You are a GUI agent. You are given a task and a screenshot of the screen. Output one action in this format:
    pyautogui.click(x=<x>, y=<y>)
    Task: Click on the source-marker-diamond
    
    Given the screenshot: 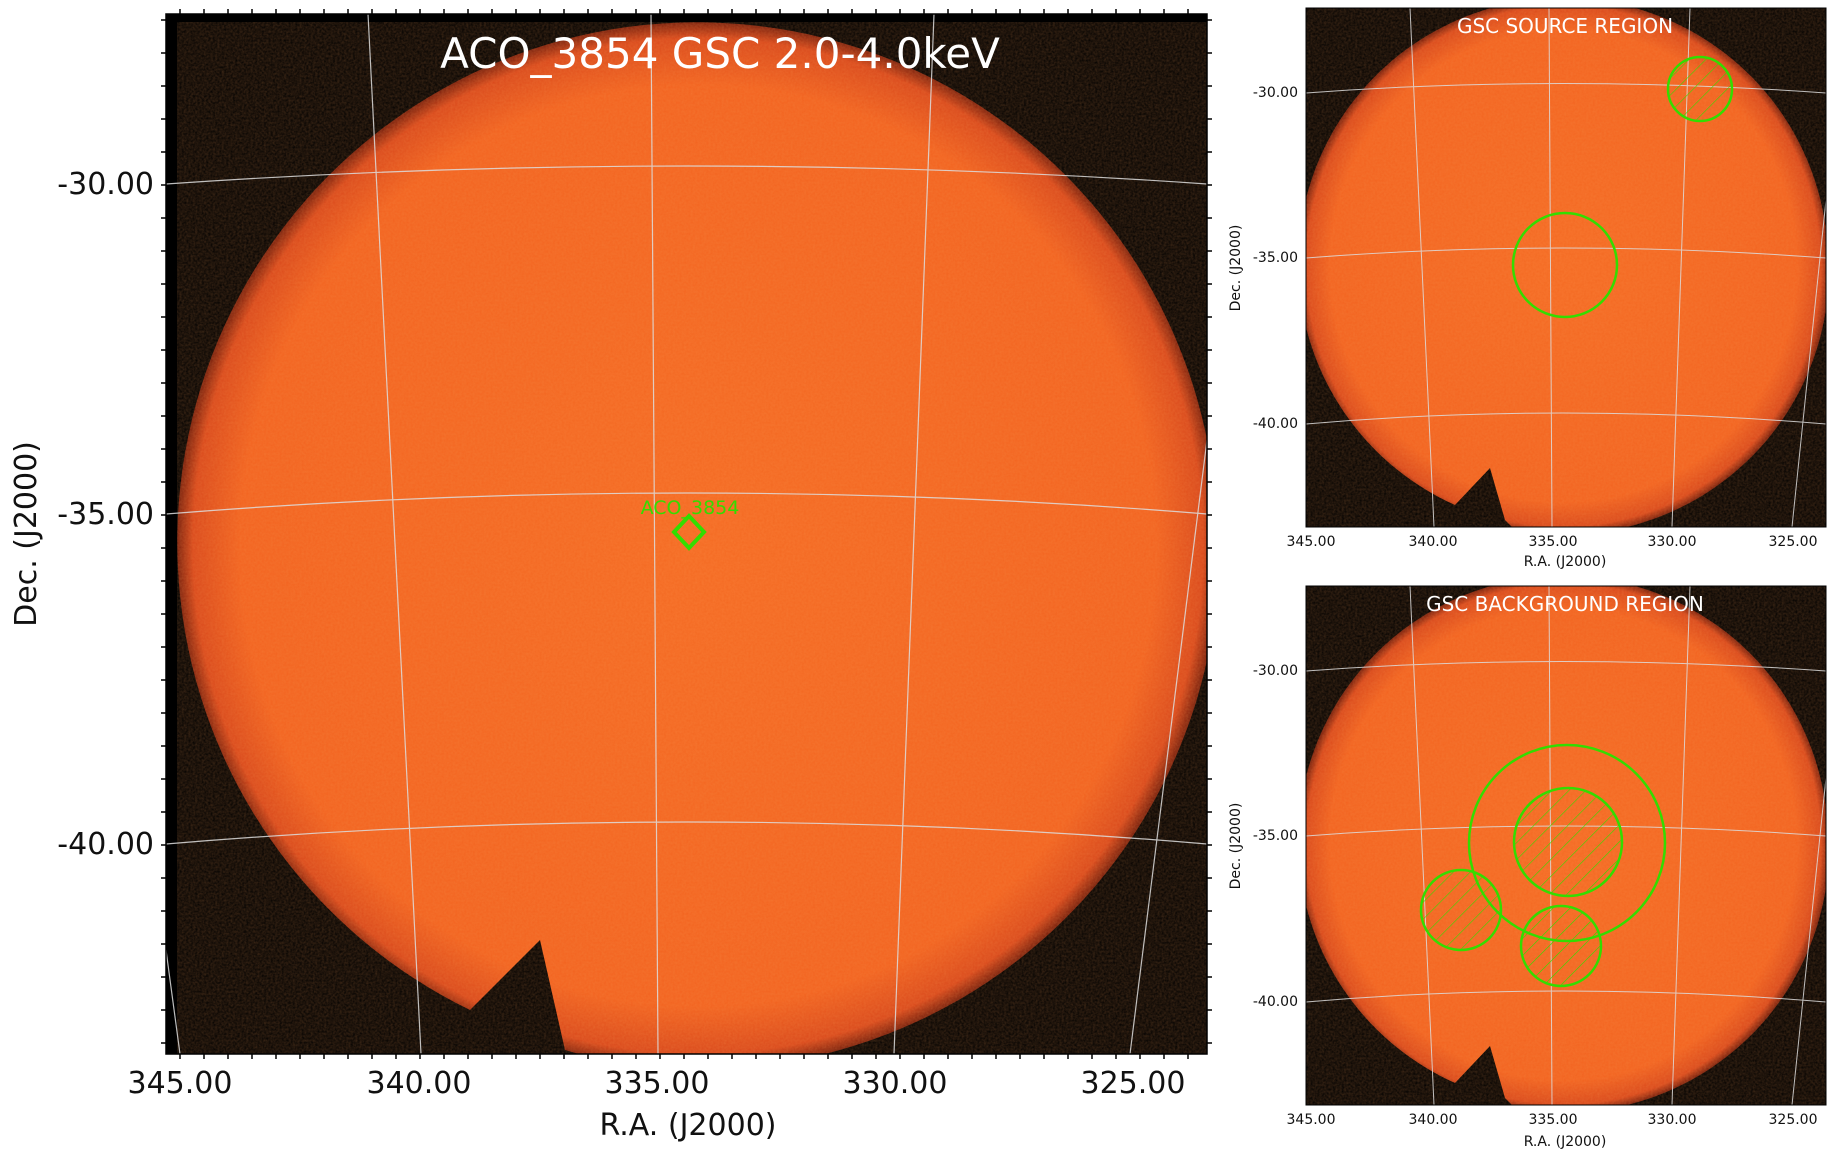 What is the action you would take?
    pyautogui.click(x=689, y=532)
    